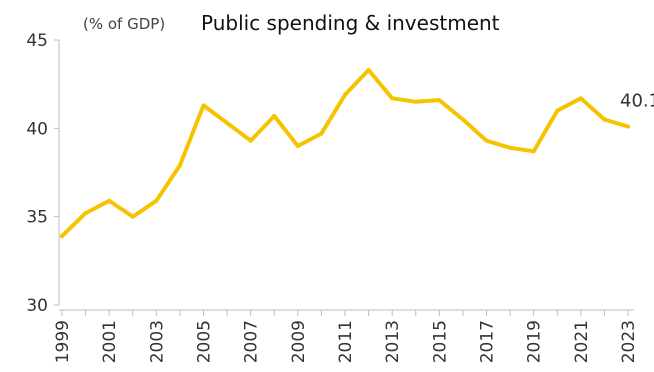 The height and width of the screenshot is (372, 654). I want to click on x-tick-label: 2019, so click(535, 341).